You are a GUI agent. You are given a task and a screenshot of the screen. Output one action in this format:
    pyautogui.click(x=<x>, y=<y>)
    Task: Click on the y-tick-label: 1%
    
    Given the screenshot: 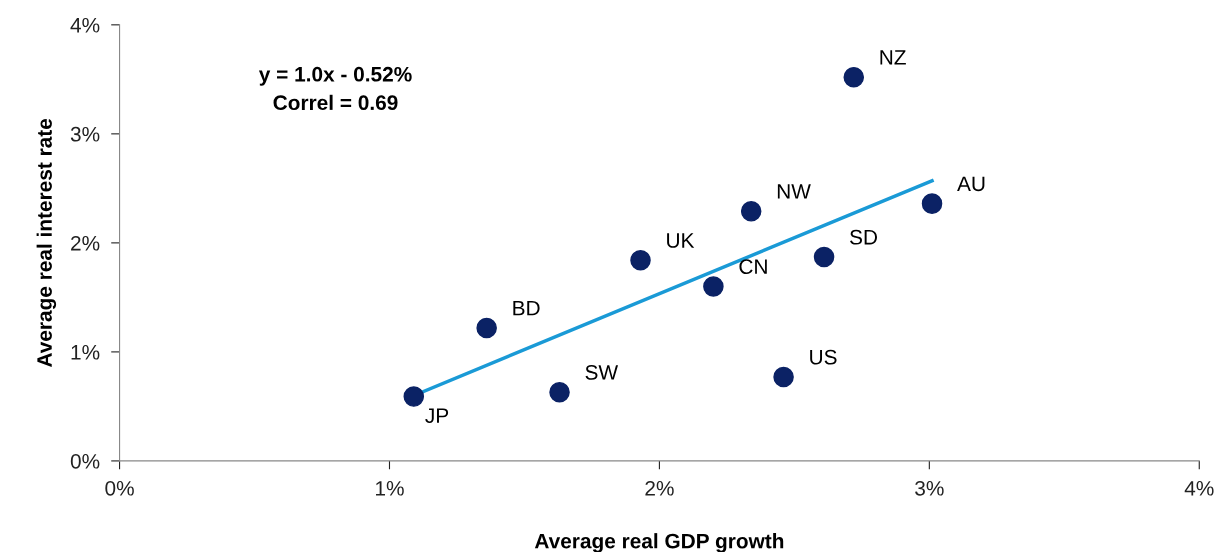 What is the action you would take?
    pyautogui.click(x=85, y=352)
    